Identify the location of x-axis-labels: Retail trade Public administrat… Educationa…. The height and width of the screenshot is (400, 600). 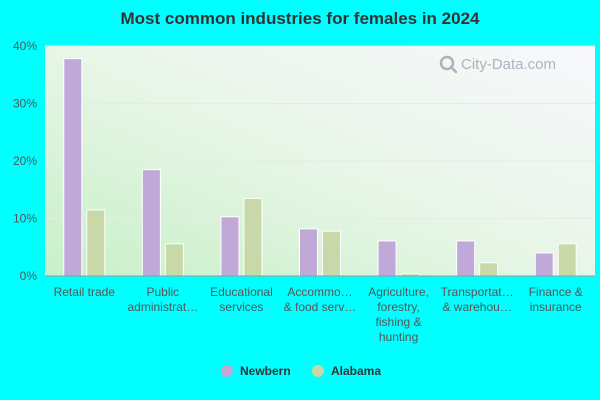
(318, 314).